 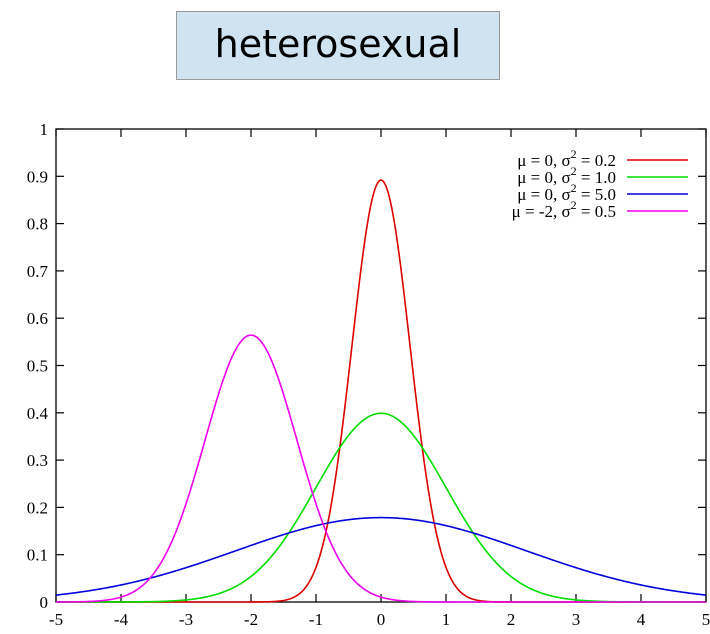 I want to click on y-tick-label: 0.1, so click(x=37, y=555).